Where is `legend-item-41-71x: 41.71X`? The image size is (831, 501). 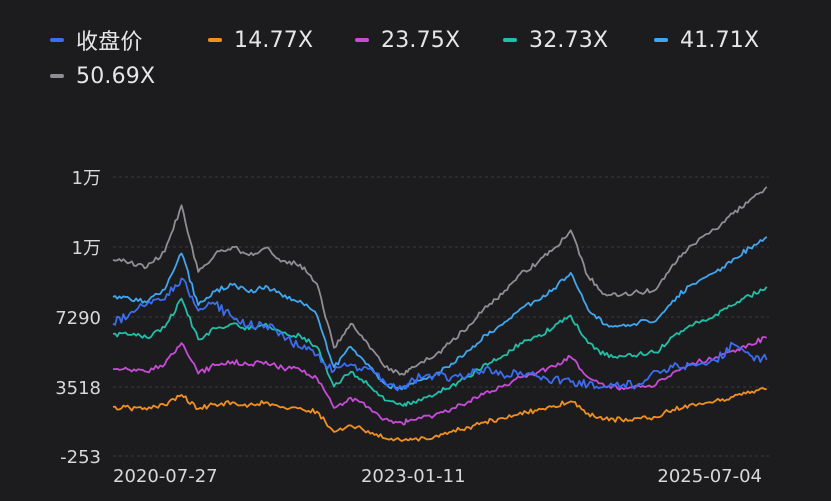
legend-item-41-71x: 41.71X is located at coordinates (729, 40).